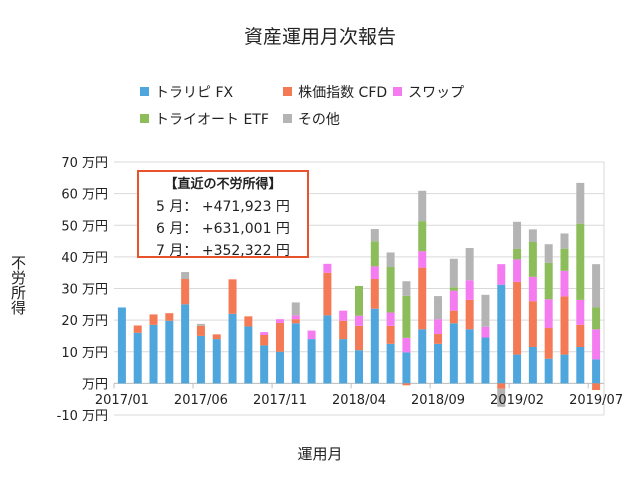 Image resolution: width=640 pixels, height=480 pixels. Describe the element at coordinates (201, 400) in the screenshot. I see `x-tick-label: 2017/06` at that location.